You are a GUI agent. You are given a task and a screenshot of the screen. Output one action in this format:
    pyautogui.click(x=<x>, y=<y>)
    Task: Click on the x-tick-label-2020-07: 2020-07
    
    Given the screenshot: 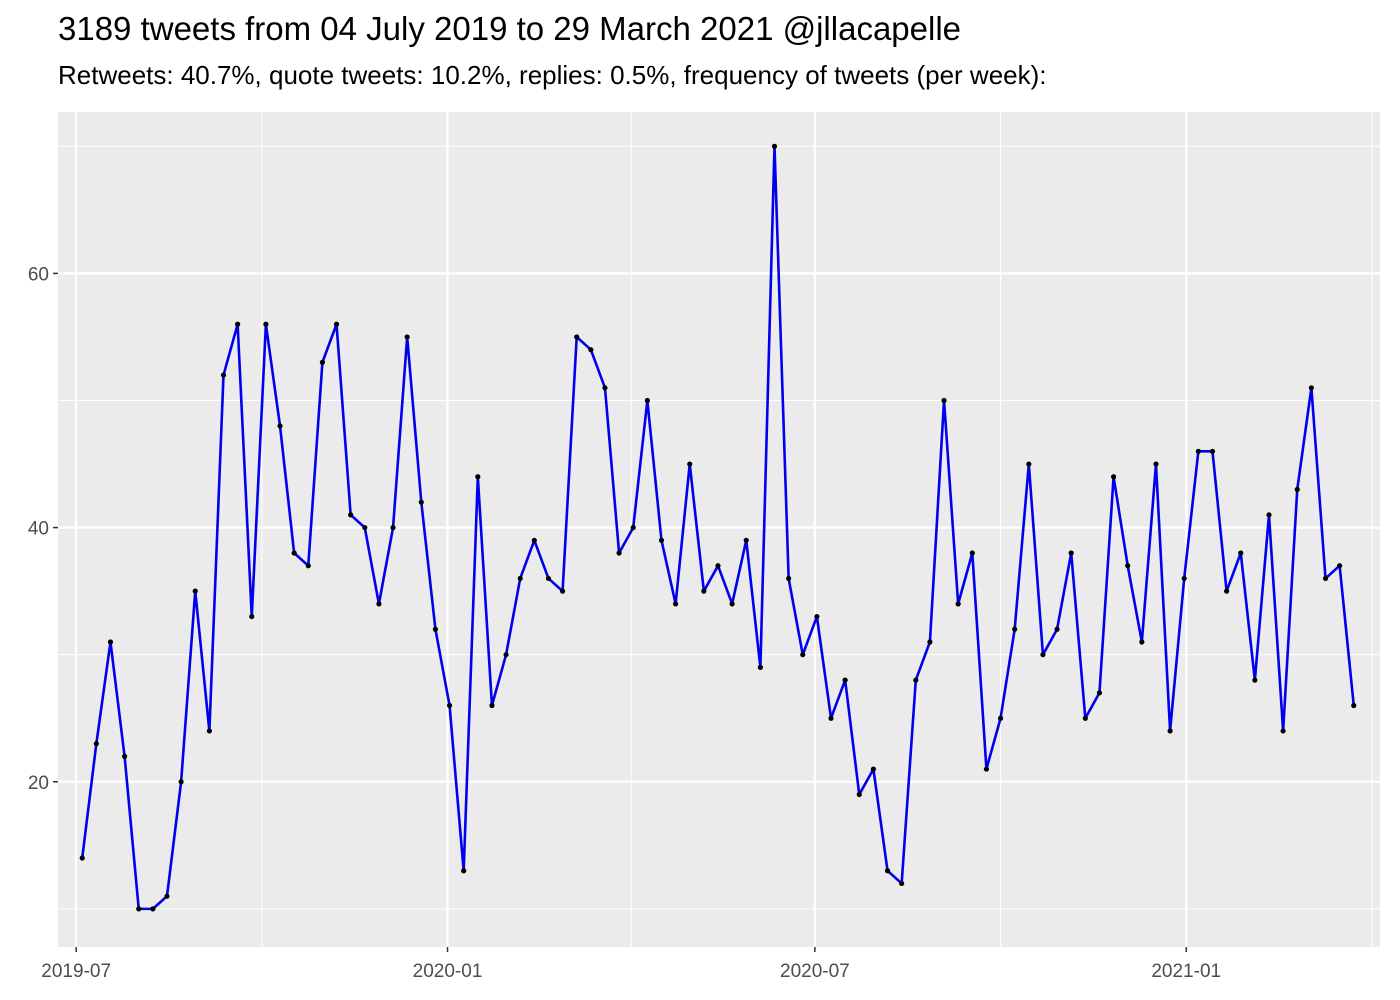 What is the action you would take?
    pyautogui.click(x=815, y=971)
    